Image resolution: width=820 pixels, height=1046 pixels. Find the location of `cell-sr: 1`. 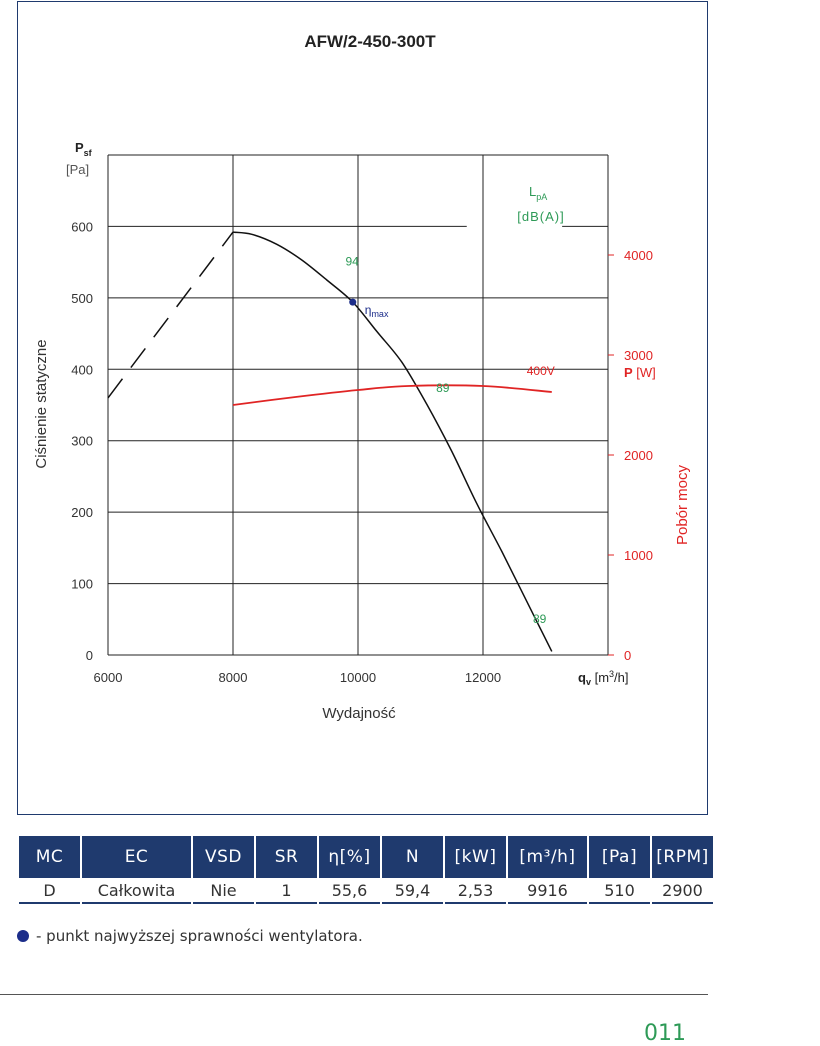

cell-sr: 1 is located at coordinates (286, 891).